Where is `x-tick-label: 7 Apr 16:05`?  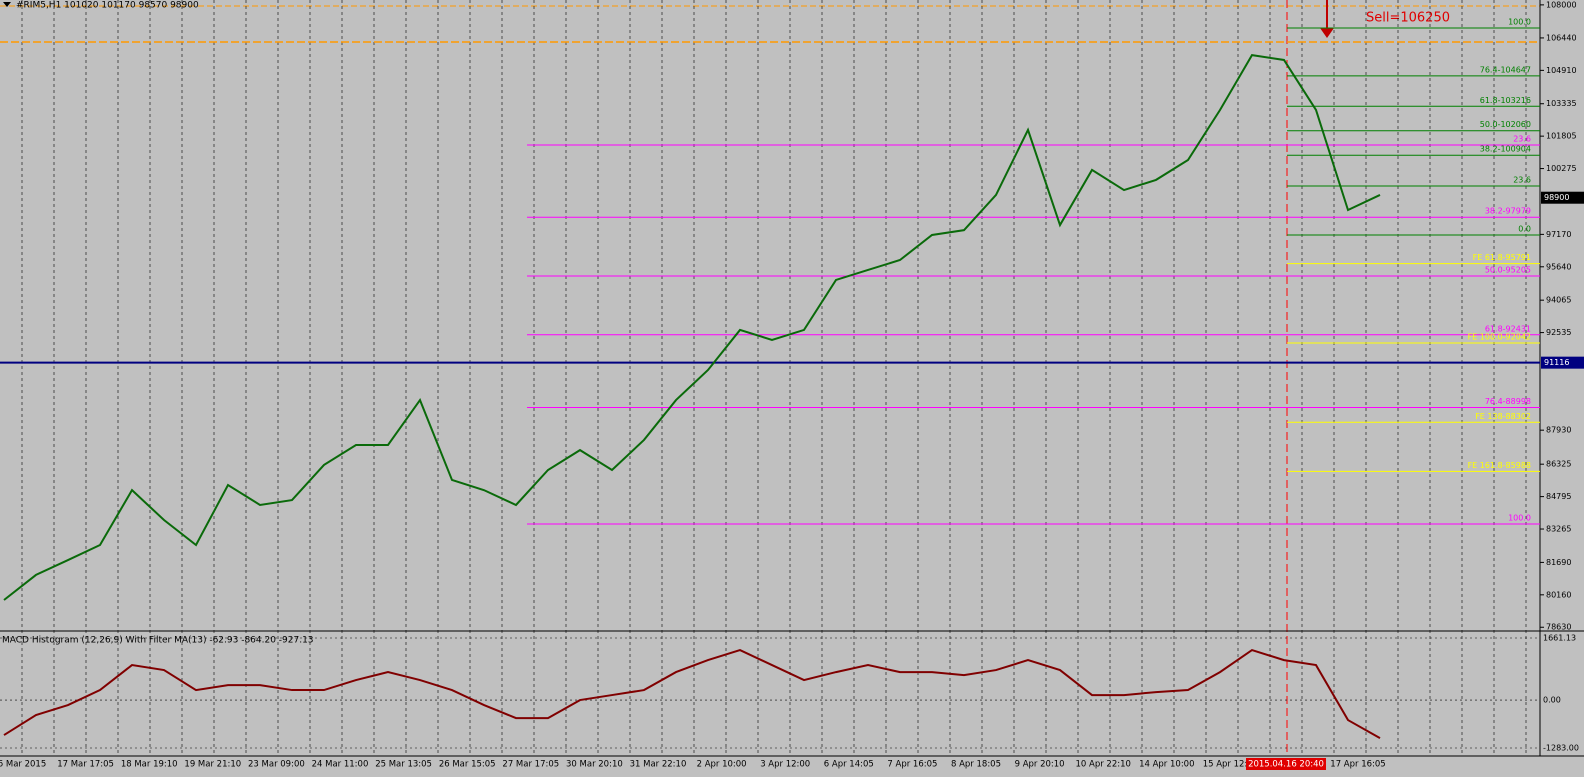 x-tick-label: 7 Apr 16:05 is located at coordinates (912, 765).